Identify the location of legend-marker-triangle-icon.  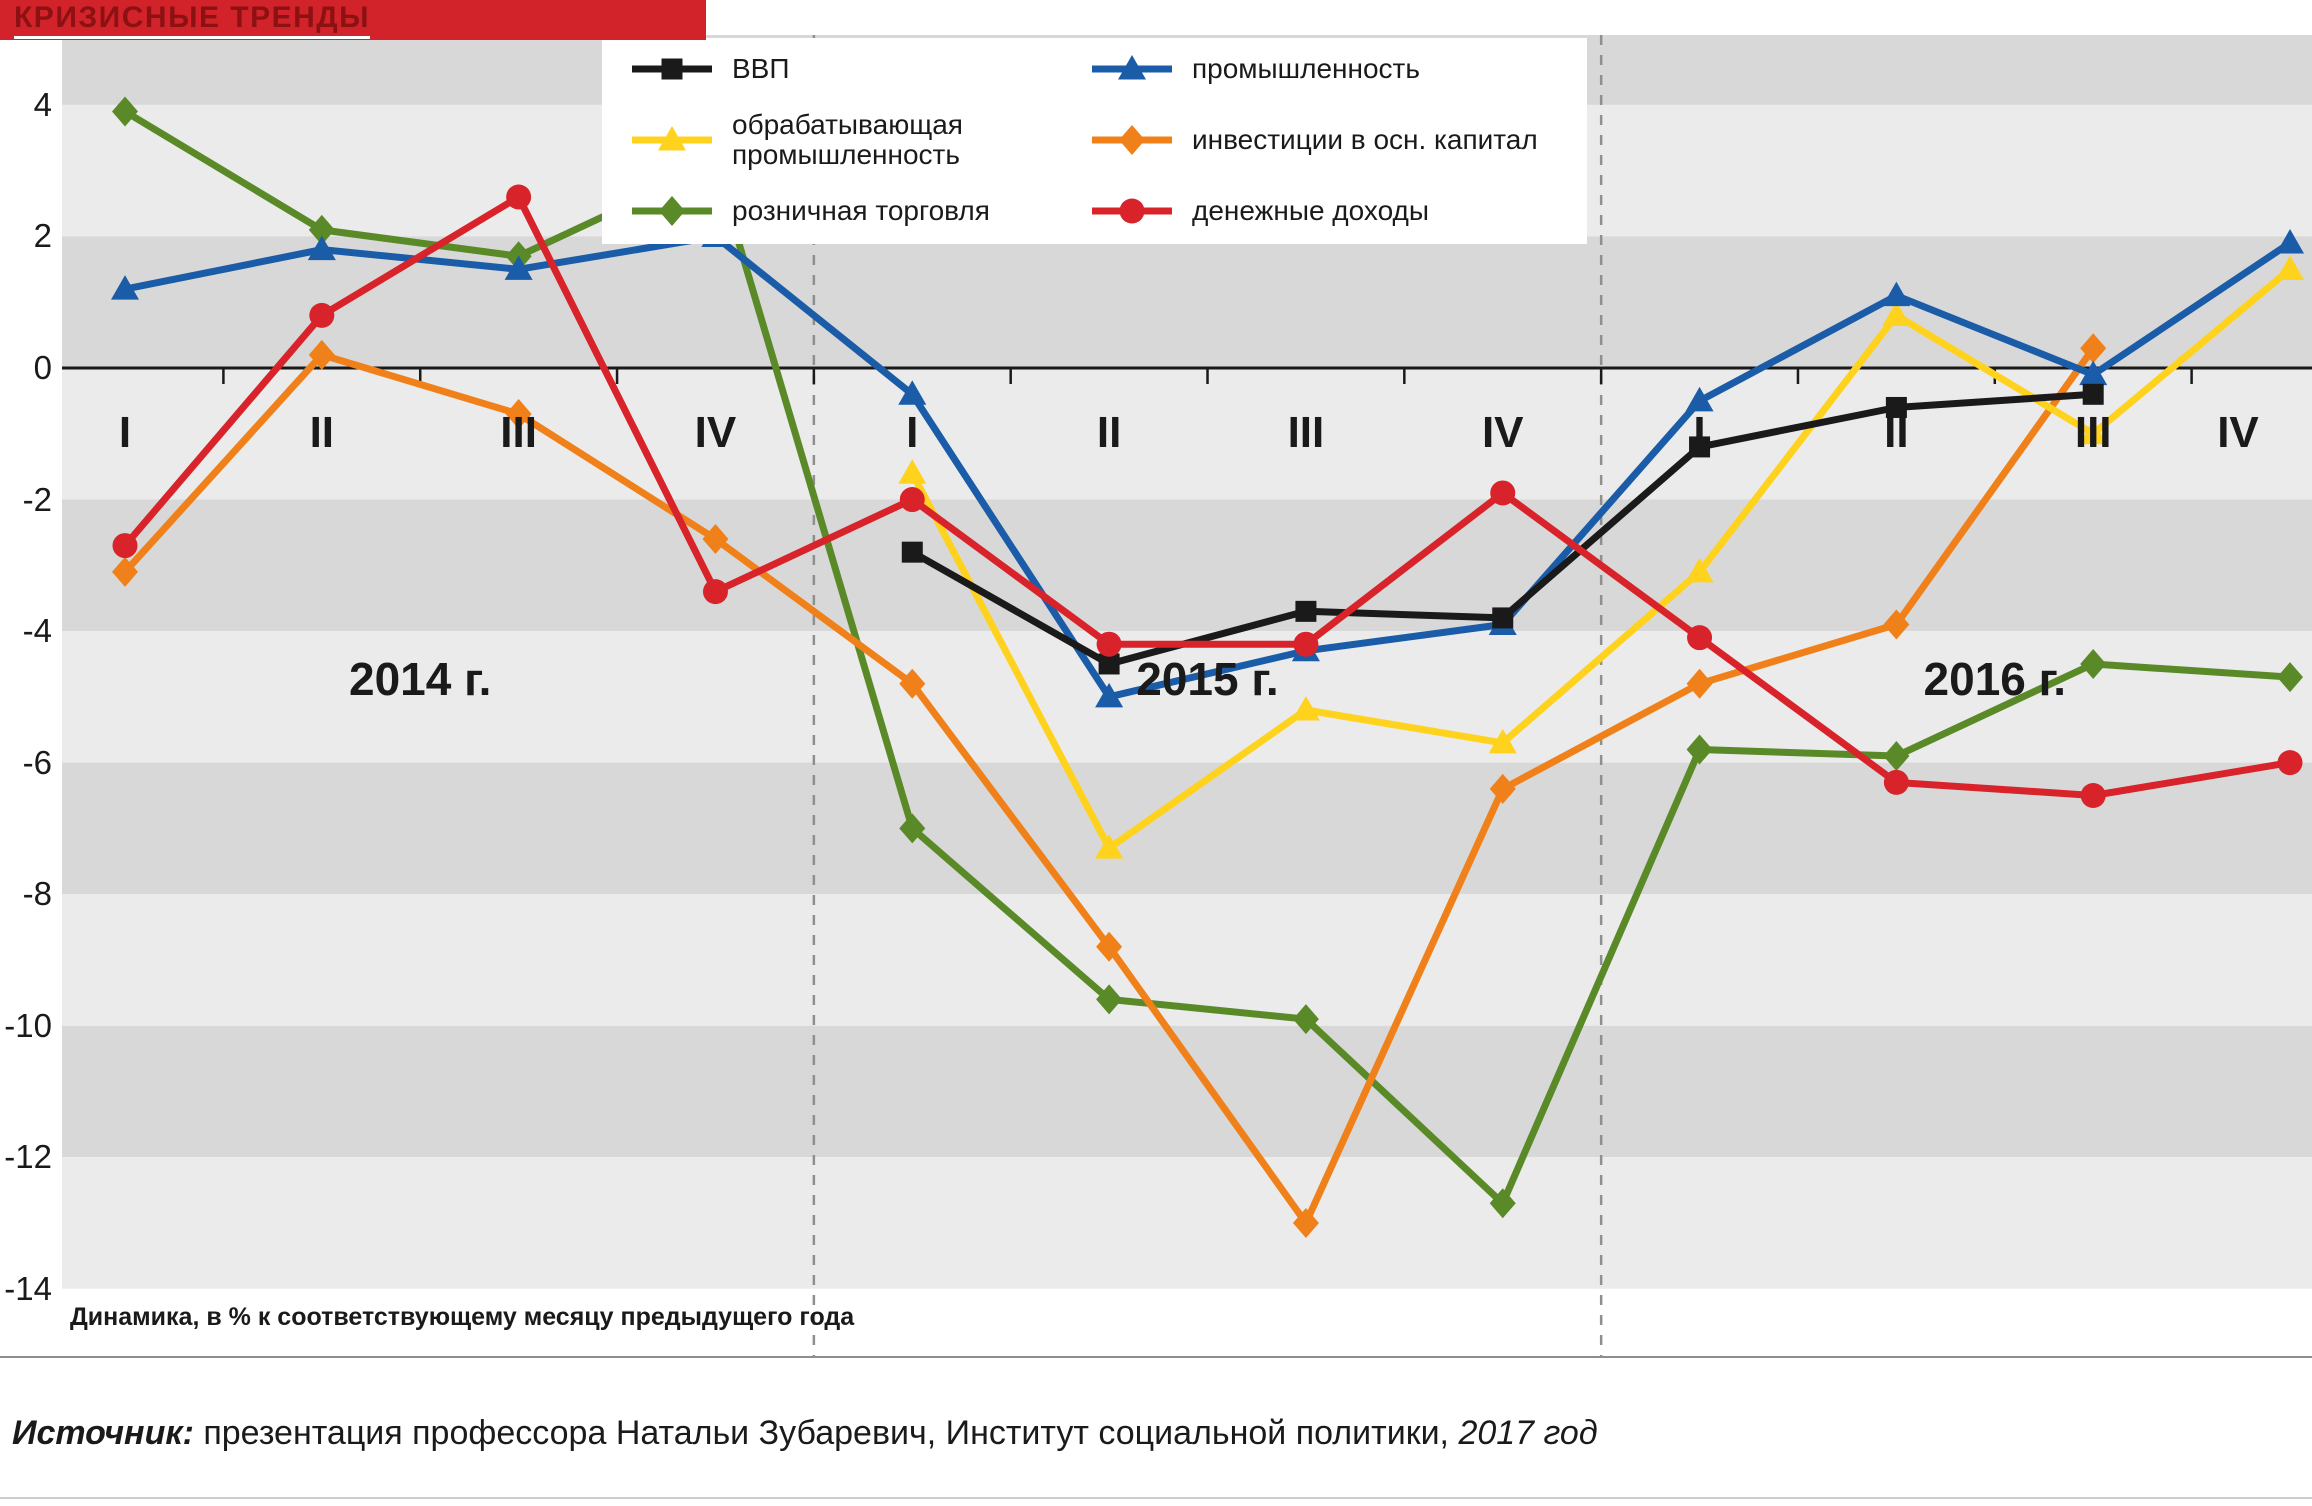
(672, 138).